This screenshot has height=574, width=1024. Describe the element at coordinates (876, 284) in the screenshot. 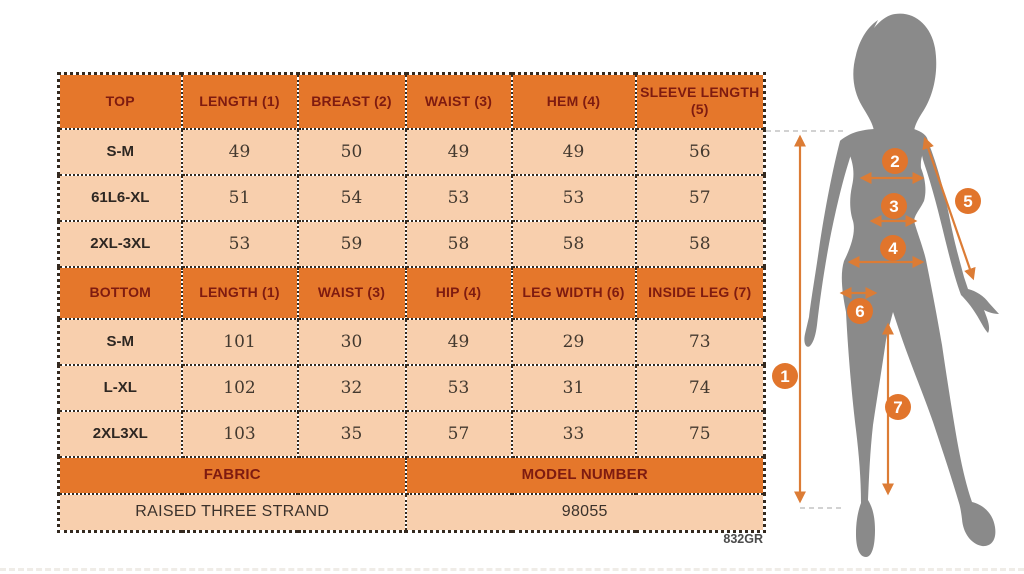

I see `measurement-badges: 1 2 3 4 5 6 7` at that location.